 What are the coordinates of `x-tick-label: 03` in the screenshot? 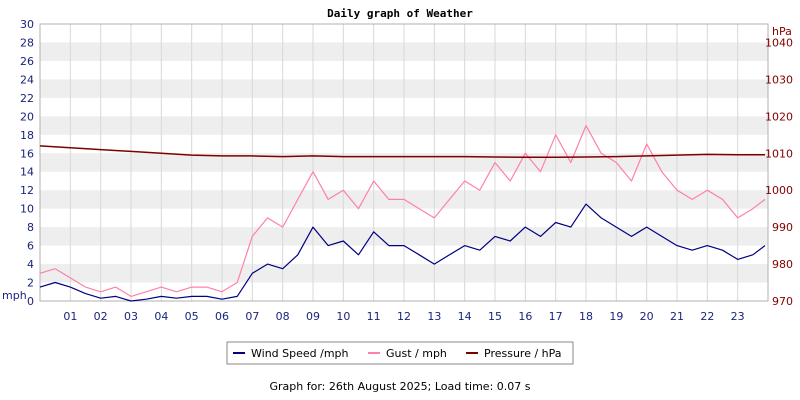 It's located at (131, 316).